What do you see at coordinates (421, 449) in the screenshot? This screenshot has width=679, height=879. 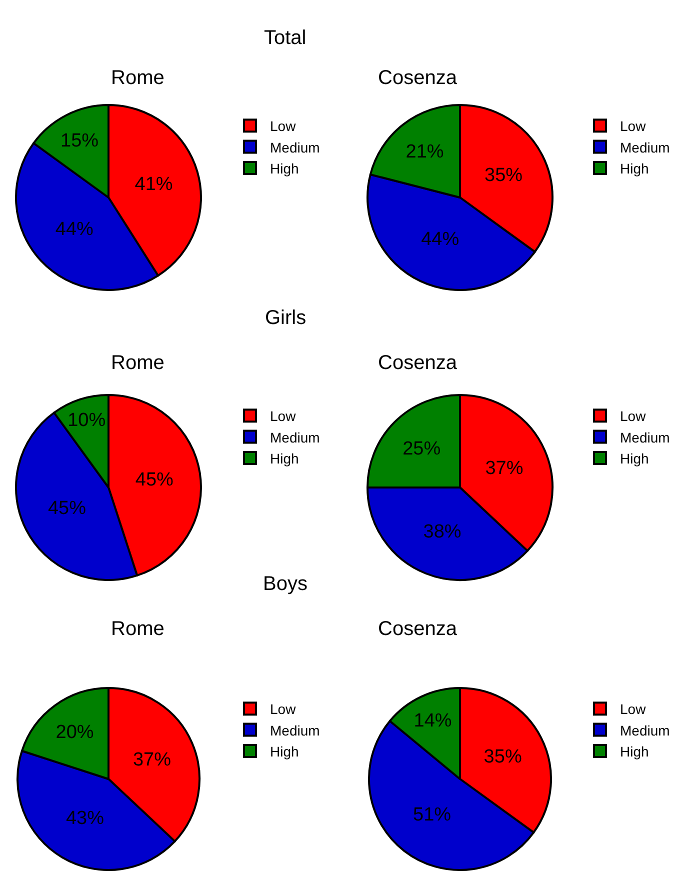 I see `data-label: 25%` at bounding box center [421, 449].